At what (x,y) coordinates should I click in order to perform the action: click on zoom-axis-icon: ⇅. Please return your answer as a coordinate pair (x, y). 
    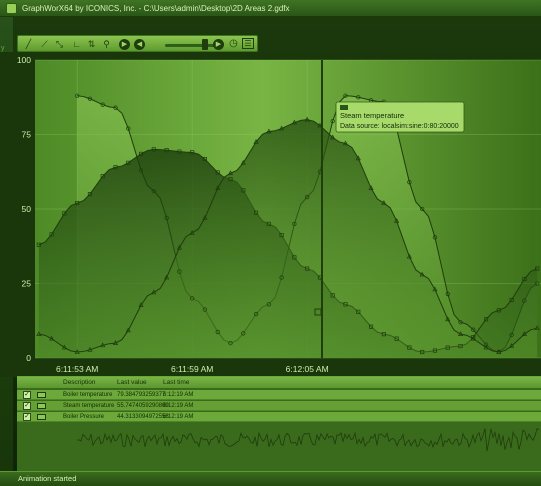
    Looking at the image, I should click on (91, 44).